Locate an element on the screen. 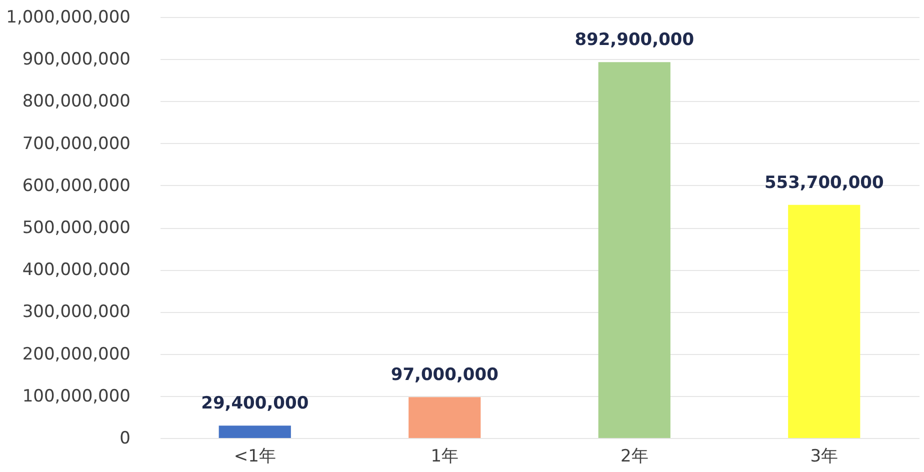 The height and width of the screenshot is (472, 924). y-tick-label: 800,000,000 is located at coordinates (76, 102).